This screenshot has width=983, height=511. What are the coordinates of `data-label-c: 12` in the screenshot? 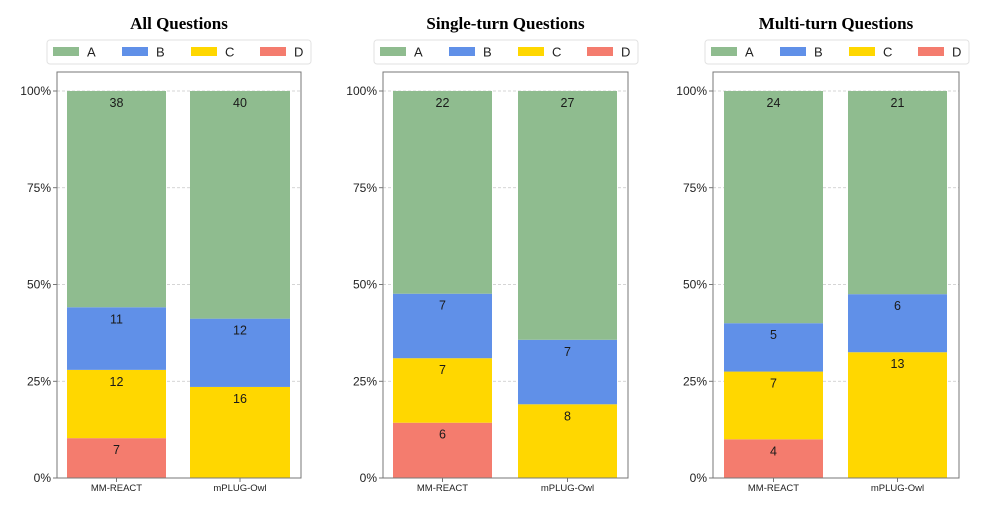 It's located at (117, 382).